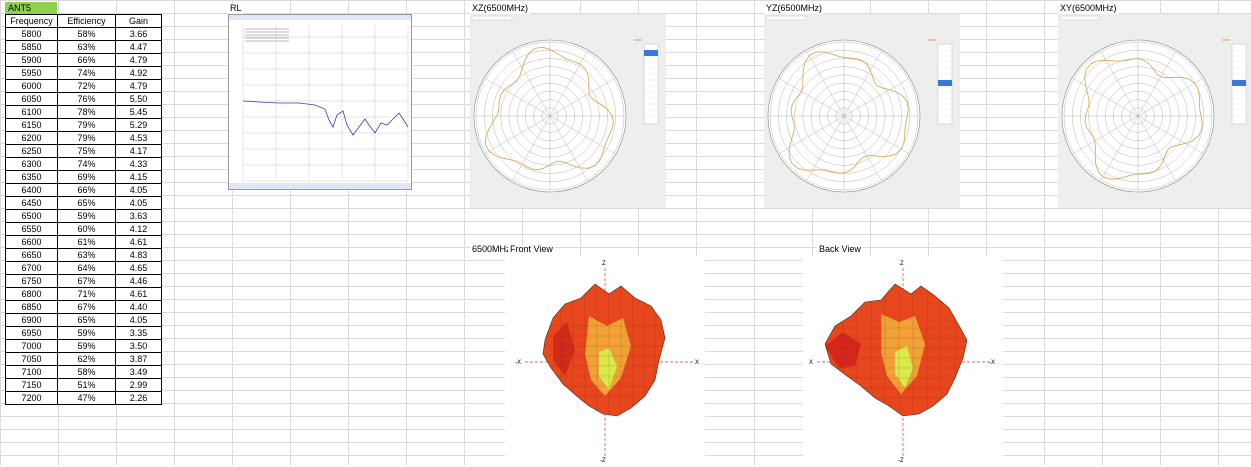 Image resolution: width=1251 pixels, height=467 pixels. Describe the element at coordinates (31, 229) in the screenshot. I see `frequency-cell: 6550` at that location.